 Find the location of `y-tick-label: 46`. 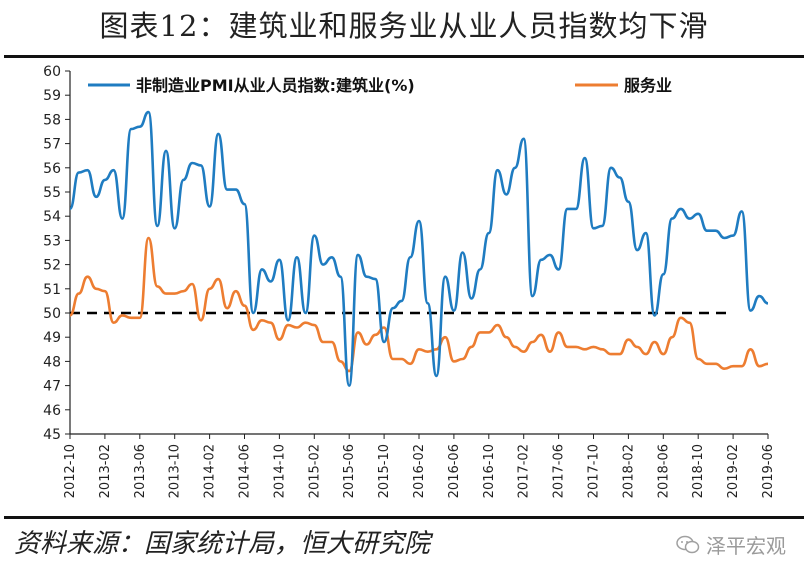

y-tick-label: 46 is located at coordinates (52, 411).